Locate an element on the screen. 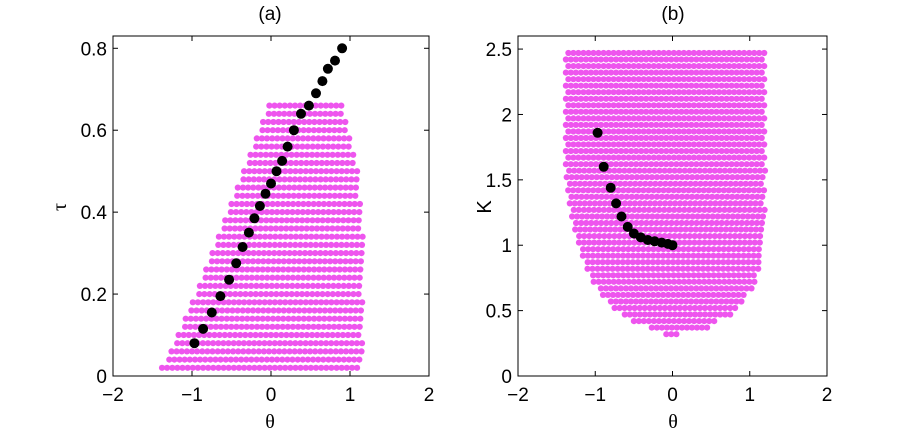  x-tick-label: 2 is located at coordinates (429, 395).